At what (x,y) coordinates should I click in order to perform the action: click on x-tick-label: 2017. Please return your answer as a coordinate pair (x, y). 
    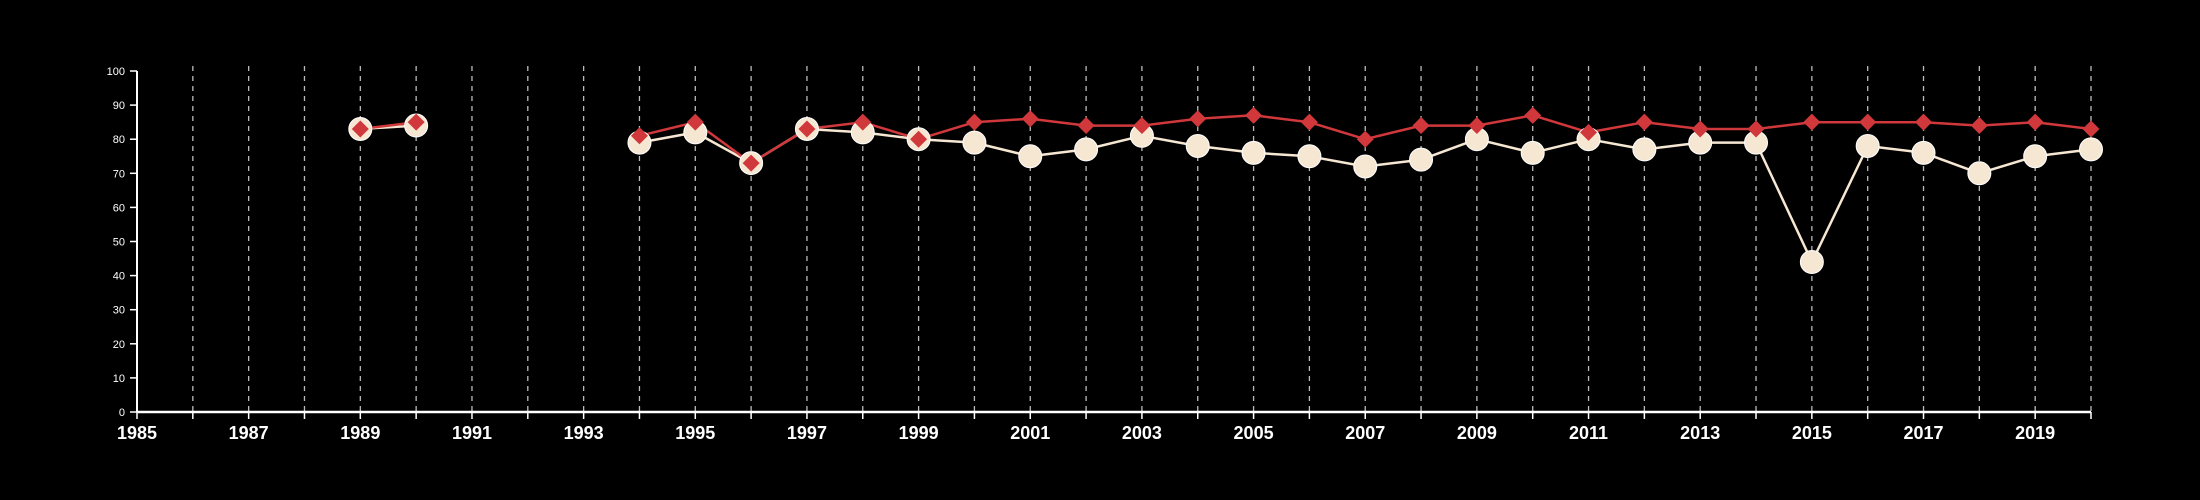
    Looking at the image, I should click on (1923, 433).